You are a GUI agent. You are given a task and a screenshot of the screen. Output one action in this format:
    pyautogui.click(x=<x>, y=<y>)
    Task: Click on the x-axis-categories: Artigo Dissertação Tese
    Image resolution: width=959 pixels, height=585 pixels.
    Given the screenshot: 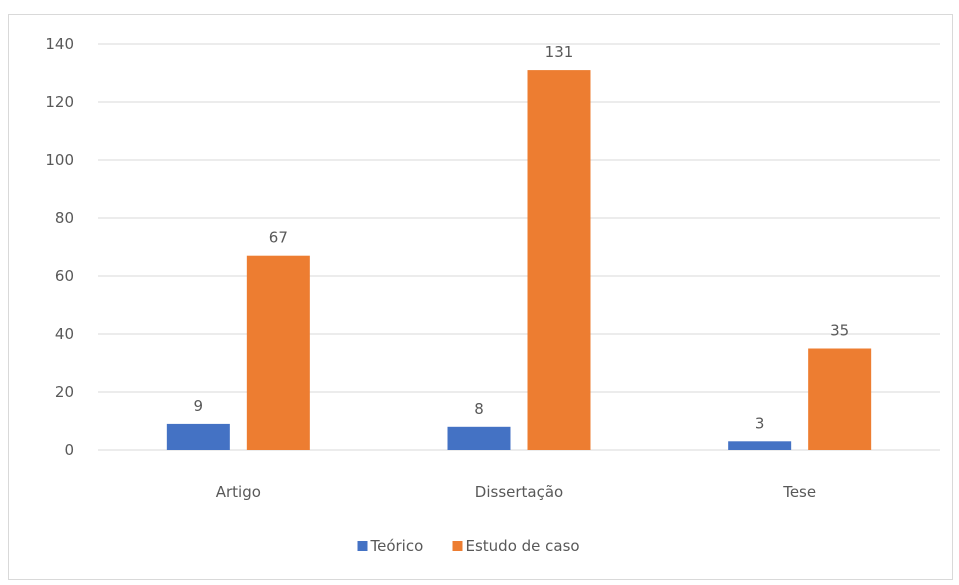 What is the action you would take?
    pyautogui.click(x=516, y=492)
    